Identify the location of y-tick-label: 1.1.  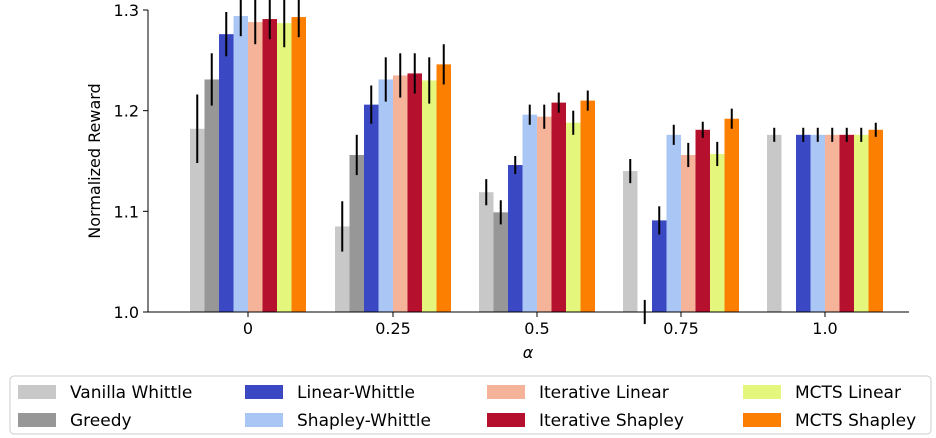
(126, 211).